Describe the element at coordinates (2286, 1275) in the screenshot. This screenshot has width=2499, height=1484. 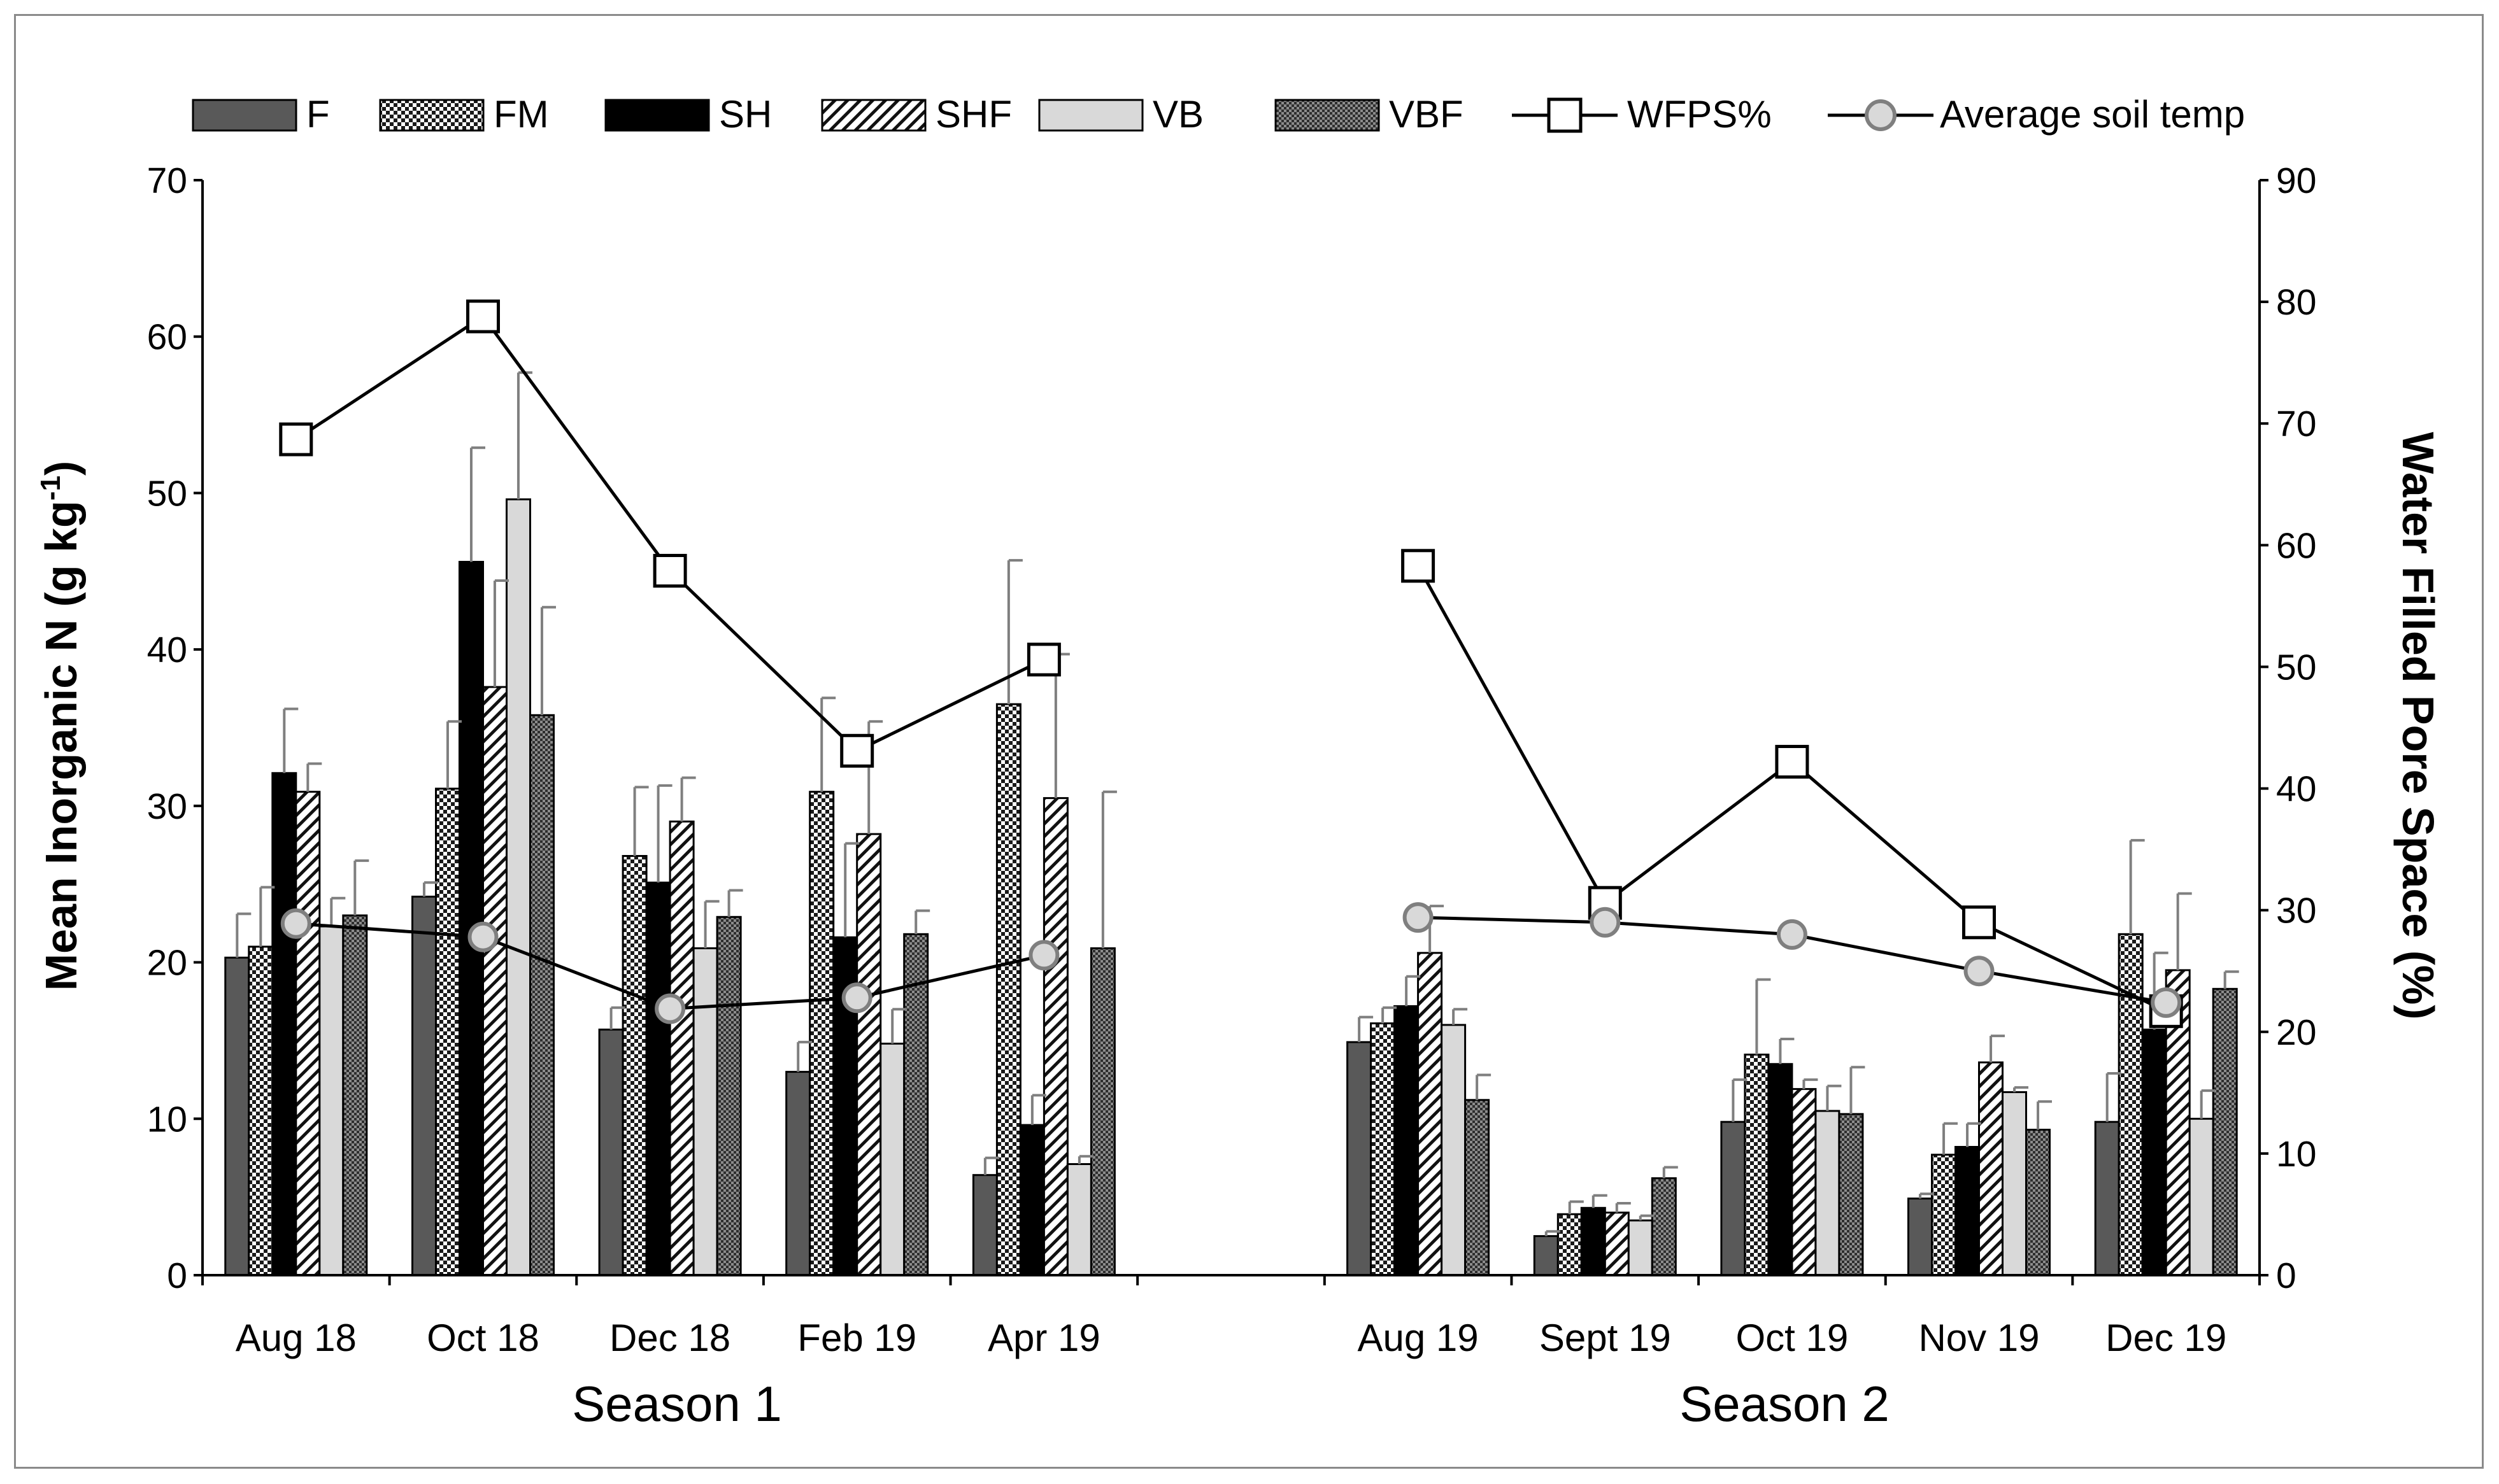
I see `y2-tick-label: 0` at that location.